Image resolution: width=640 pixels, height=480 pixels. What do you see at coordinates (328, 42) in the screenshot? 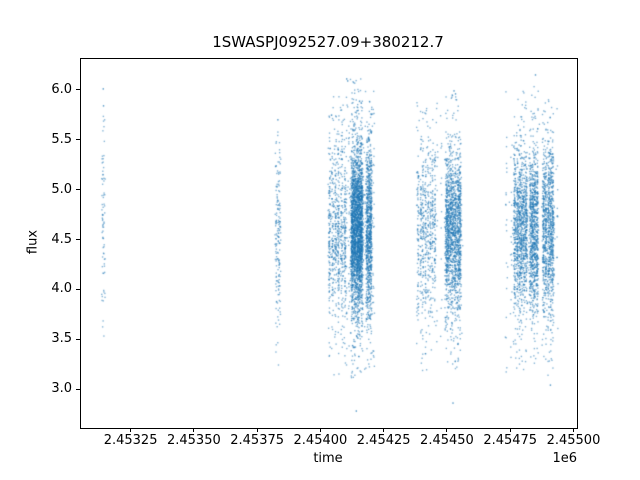
I see `chart-title: 1SWASPJ092527.09+380212.7` at bounding box center [328, 42].